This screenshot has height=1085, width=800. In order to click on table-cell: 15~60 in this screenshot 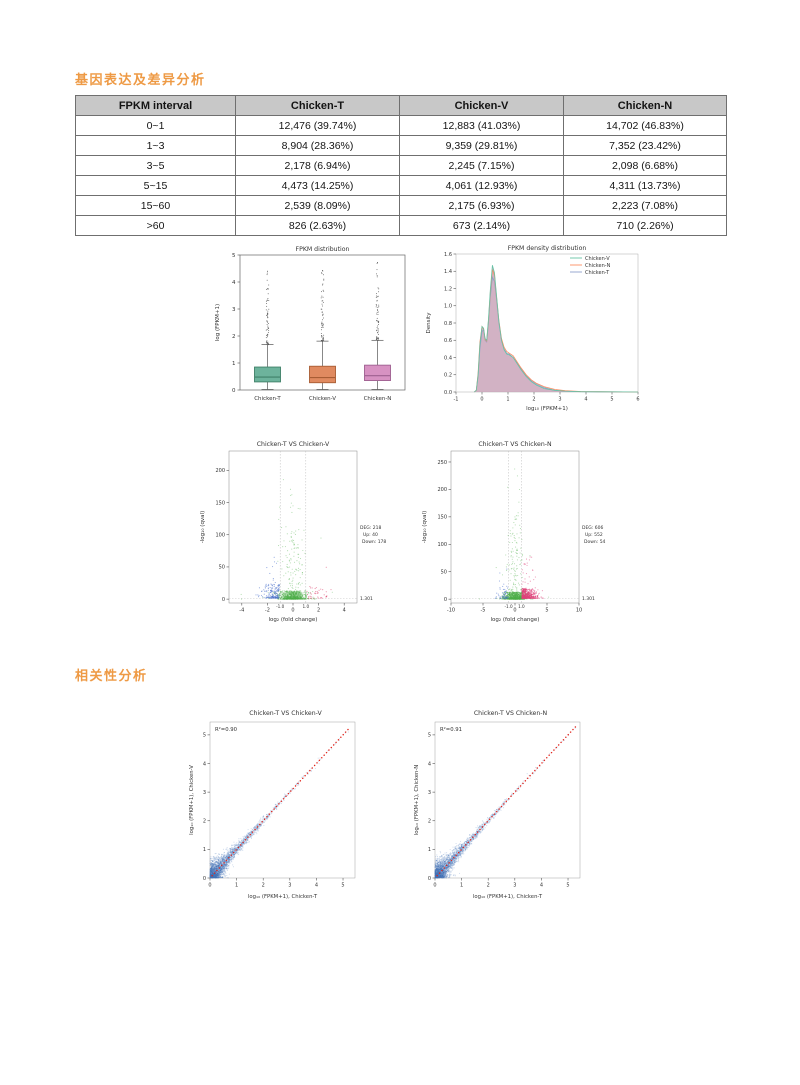, I will do `click(155, 205)`.